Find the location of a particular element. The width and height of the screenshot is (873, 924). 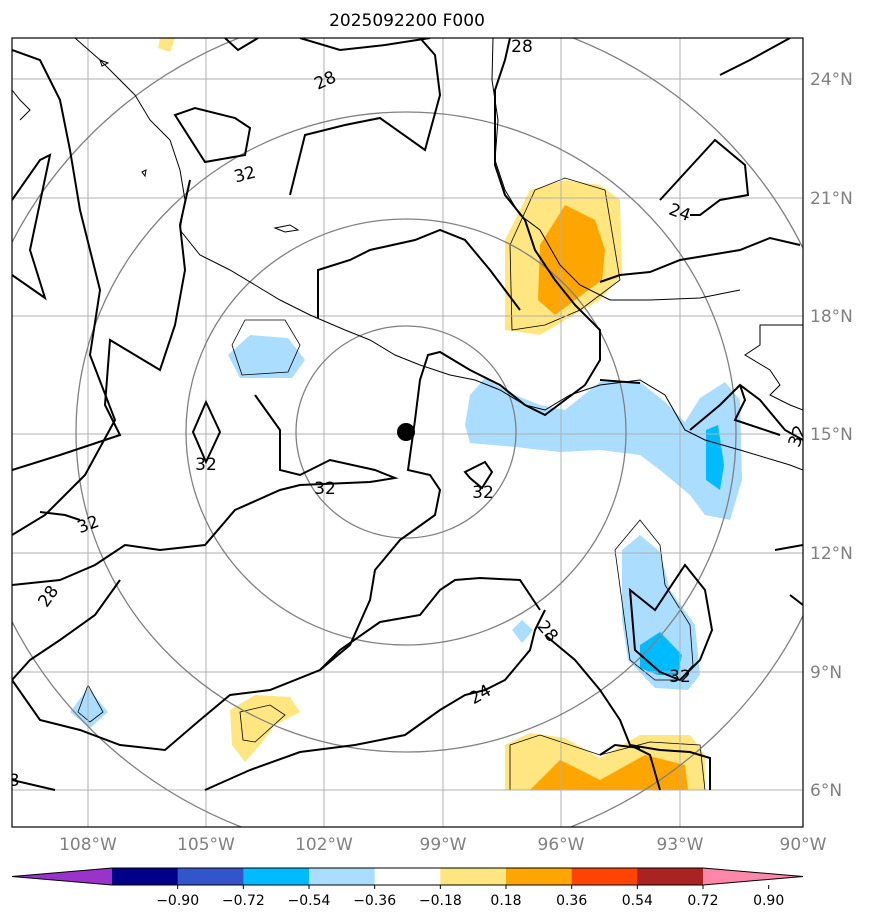

lat-label: 18°N is located at coordinates (831, 317).